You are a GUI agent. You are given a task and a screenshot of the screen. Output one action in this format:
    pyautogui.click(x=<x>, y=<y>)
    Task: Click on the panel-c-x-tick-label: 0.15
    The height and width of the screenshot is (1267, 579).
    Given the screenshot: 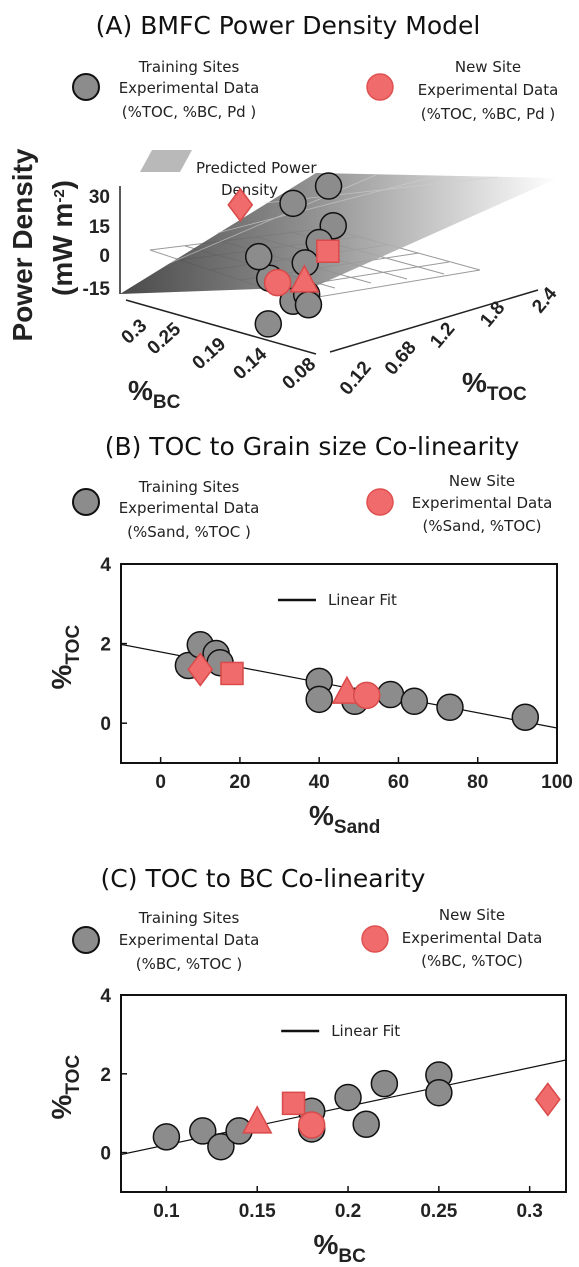 What is the action you would take?
    pyautogui.click(x=257, y=1211)
    